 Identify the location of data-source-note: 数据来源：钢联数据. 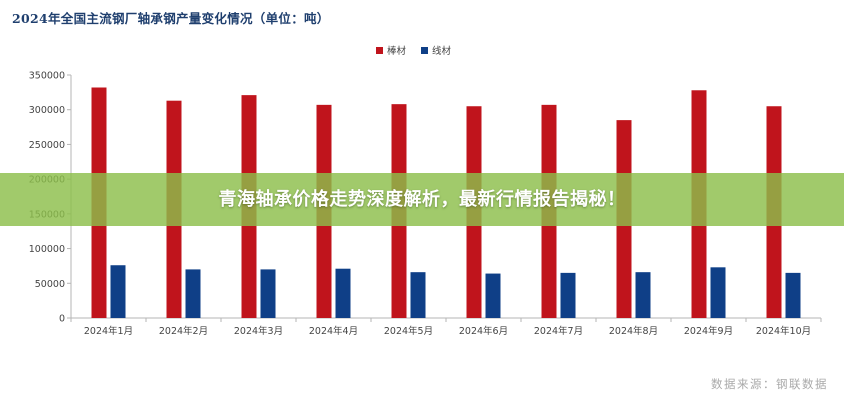
(769, 384).